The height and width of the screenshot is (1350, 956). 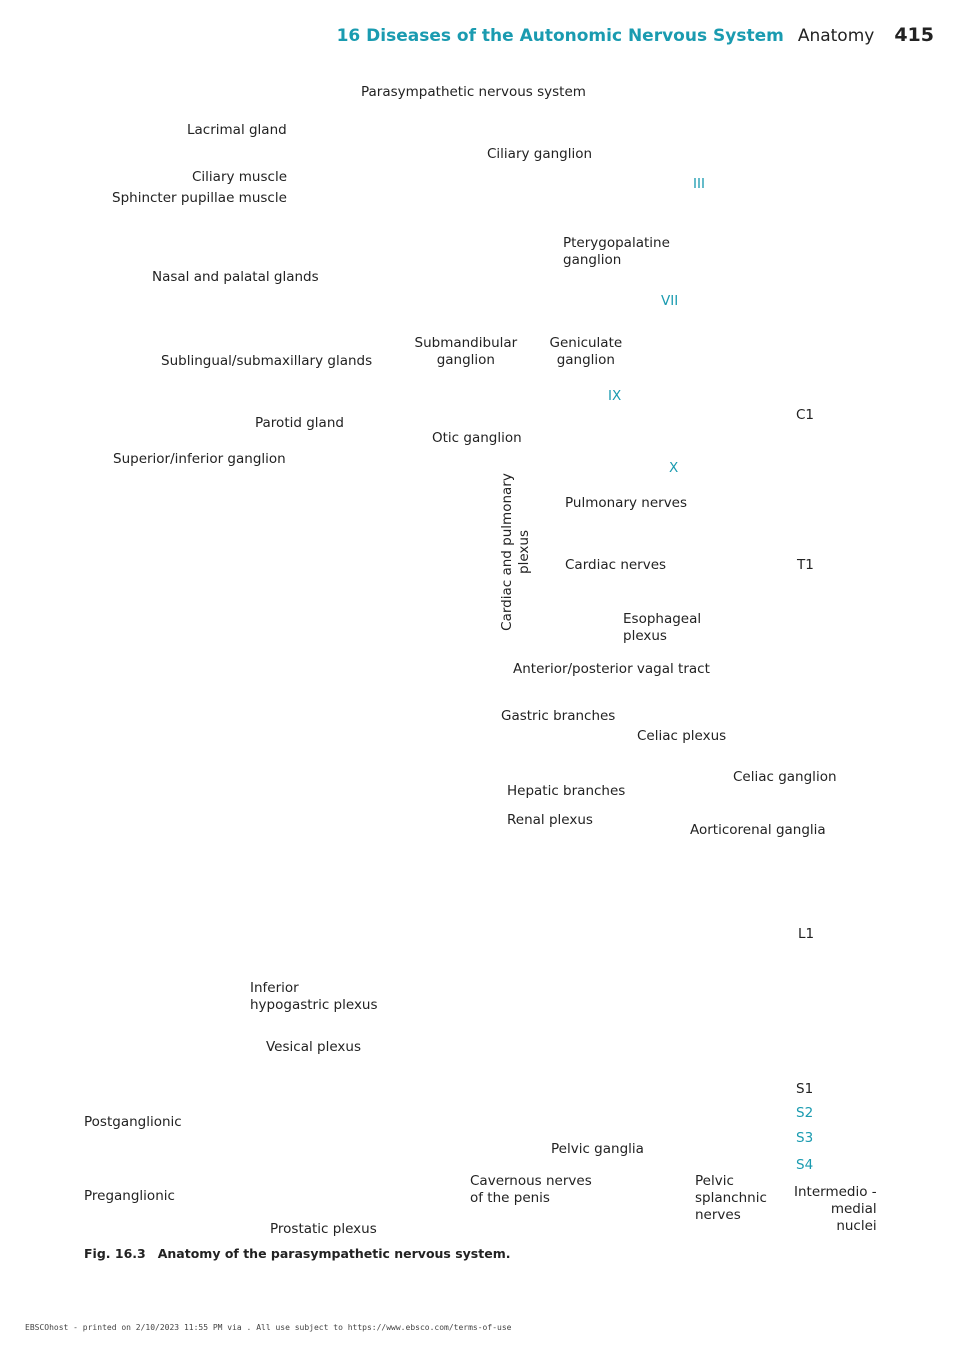 I want to click on label-line: Gastric branches, so click(x=558, y=716).